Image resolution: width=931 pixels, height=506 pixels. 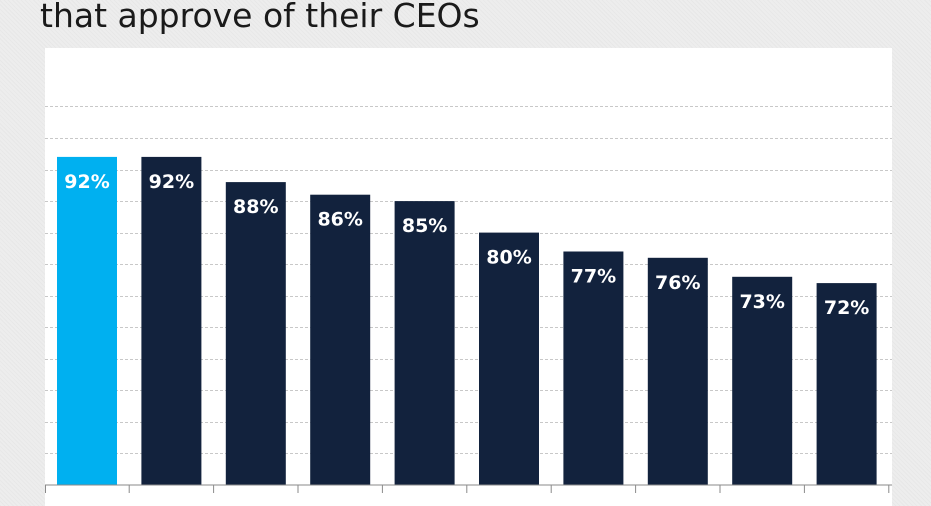 What do you see at coordinates (424, 226) in the screenshot?
I see `bar-value-label: 85%` at bounding box center [424, 226].